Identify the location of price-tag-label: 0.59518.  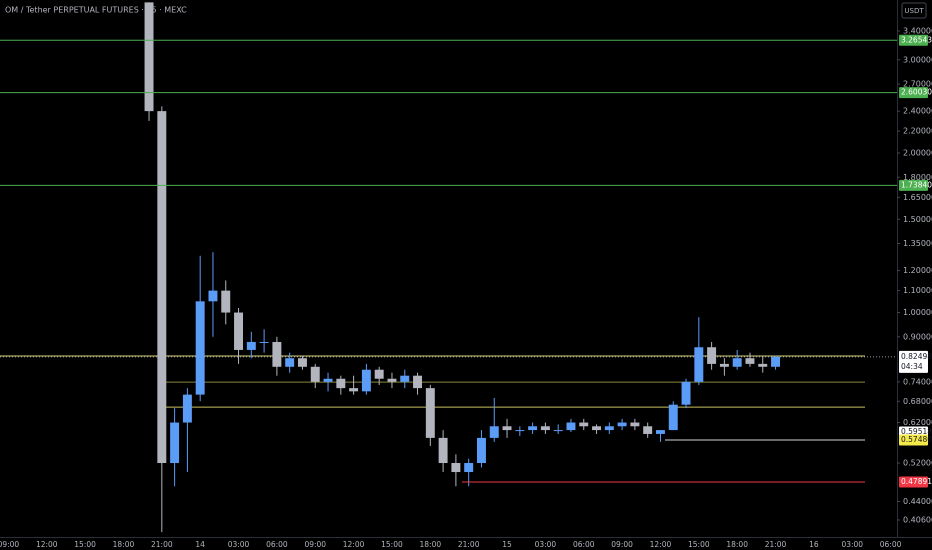
(916, 431).